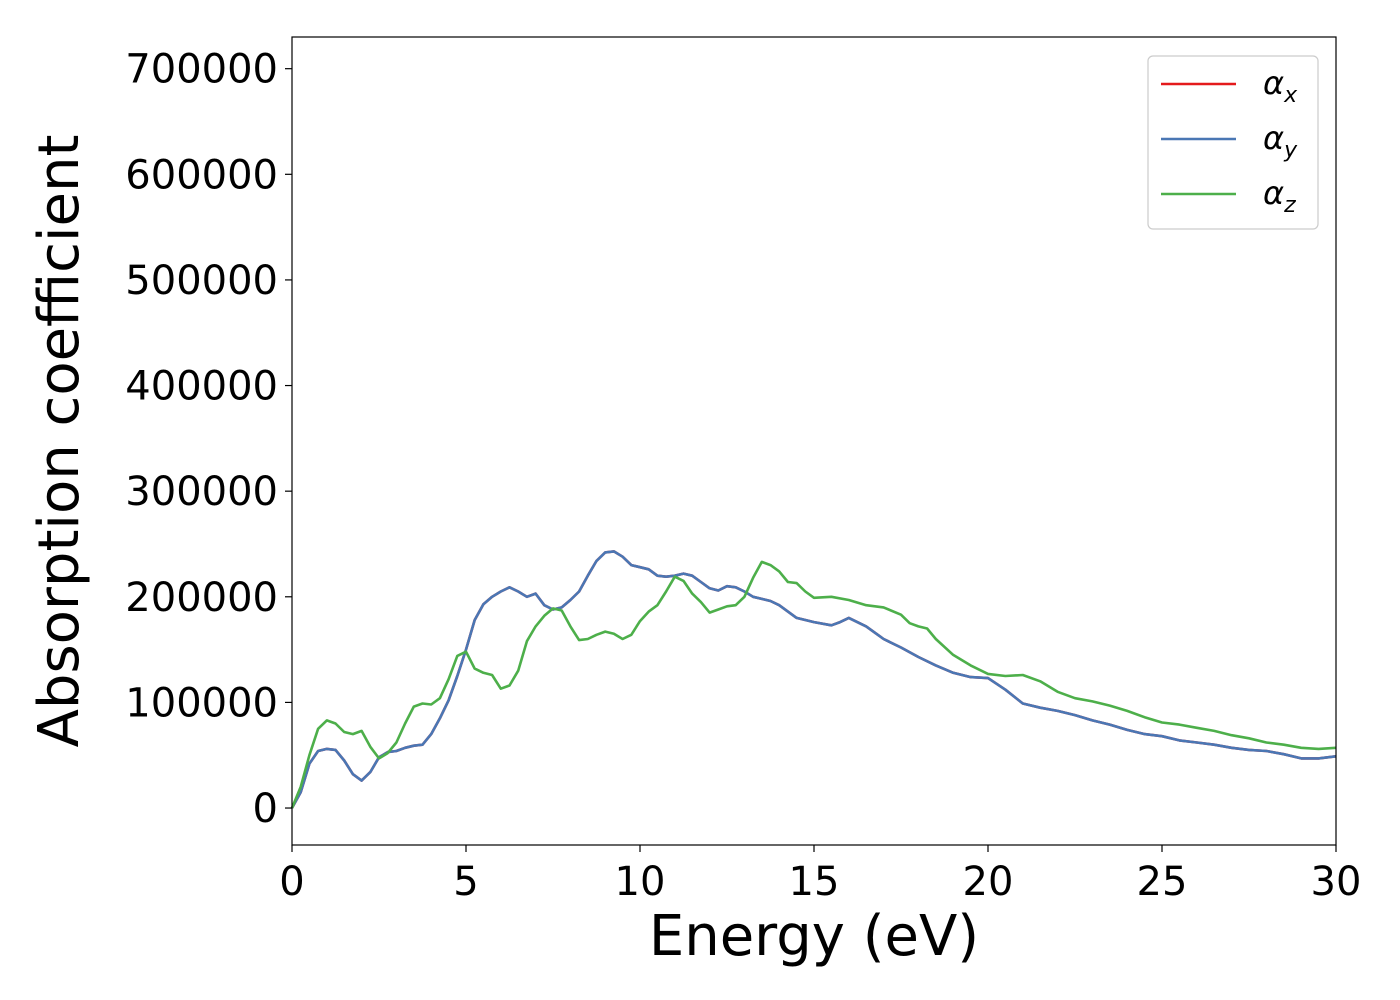  Describe the element at coordinates (988, 882) in the screenshot. I see `x-tick-label: 20` at that location.